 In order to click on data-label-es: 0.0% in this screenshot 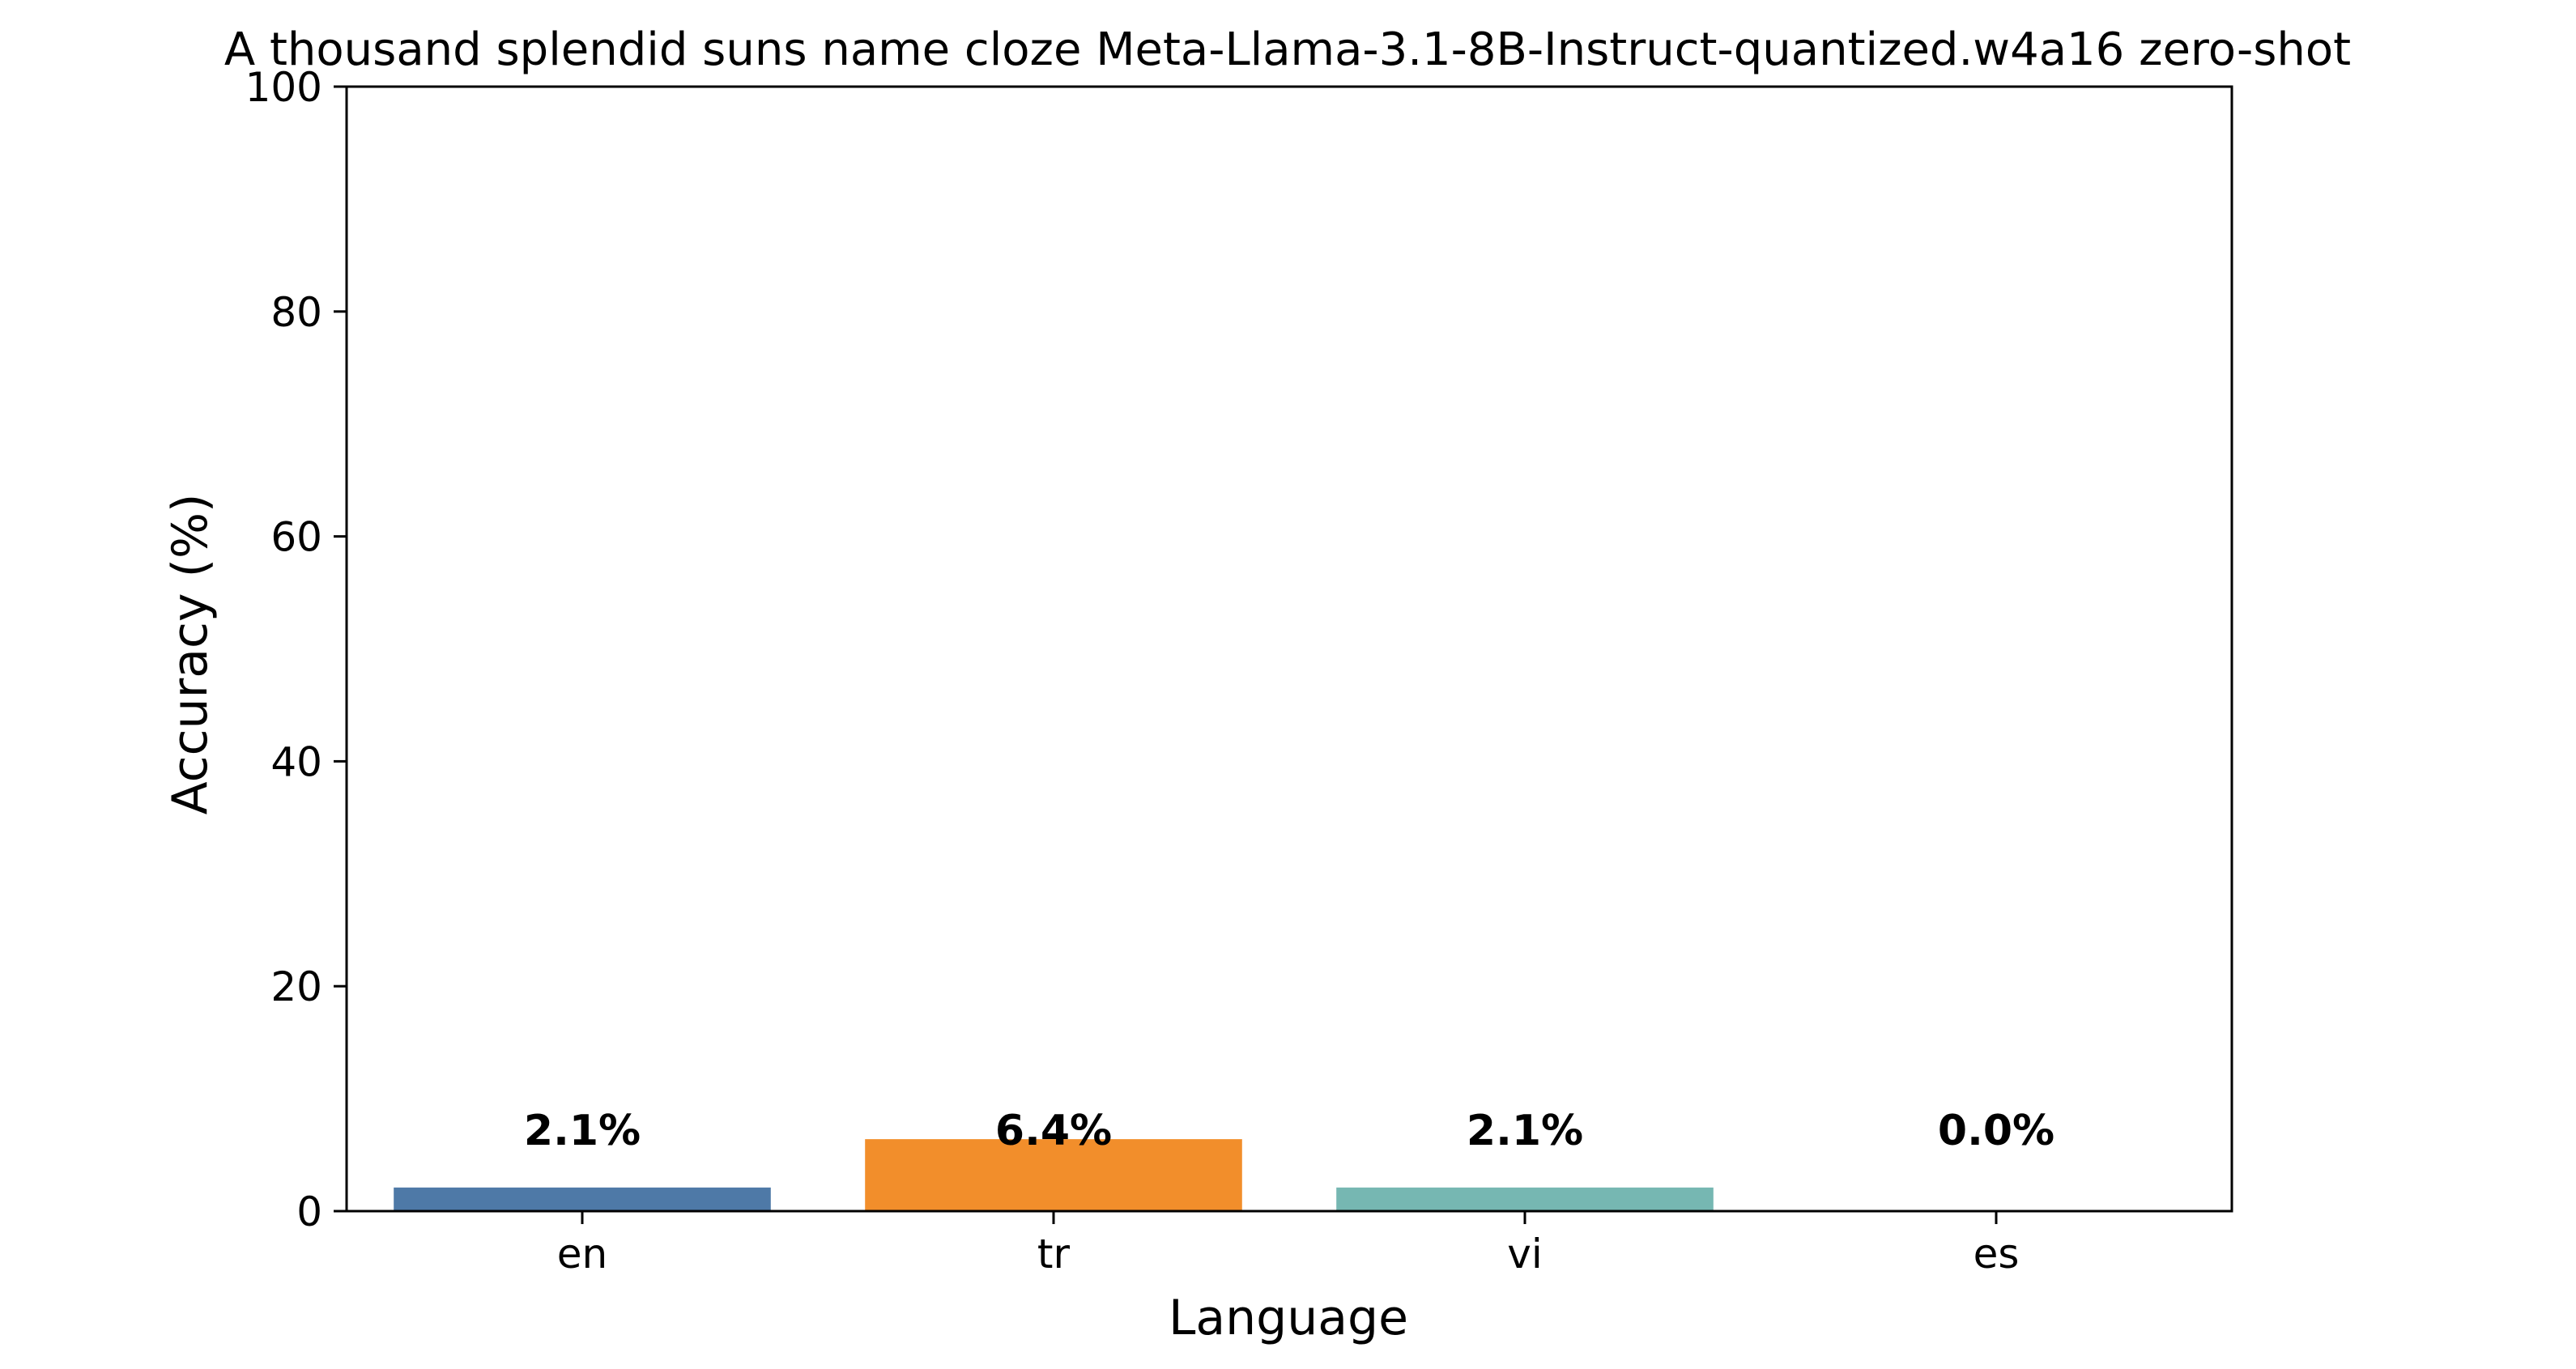, I will do `click(1996, 1131)`.